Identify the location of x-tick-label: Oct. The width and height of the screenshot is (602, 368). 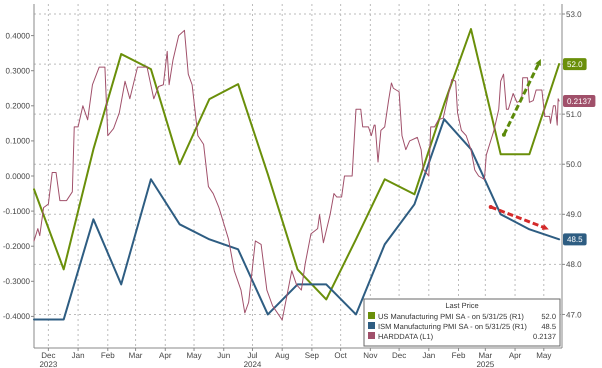
(341, 355).